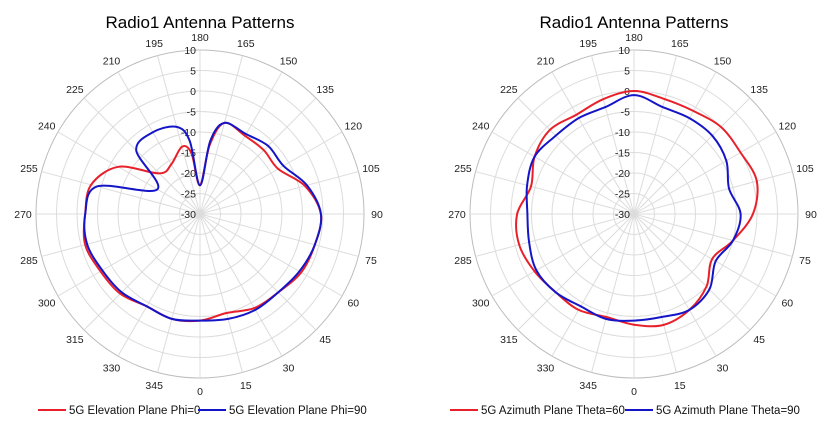 The image size is (830, 443). I want to click on legend-entry-theta90: 5G Azimuth Plane Theta=90, so click(728, 411).